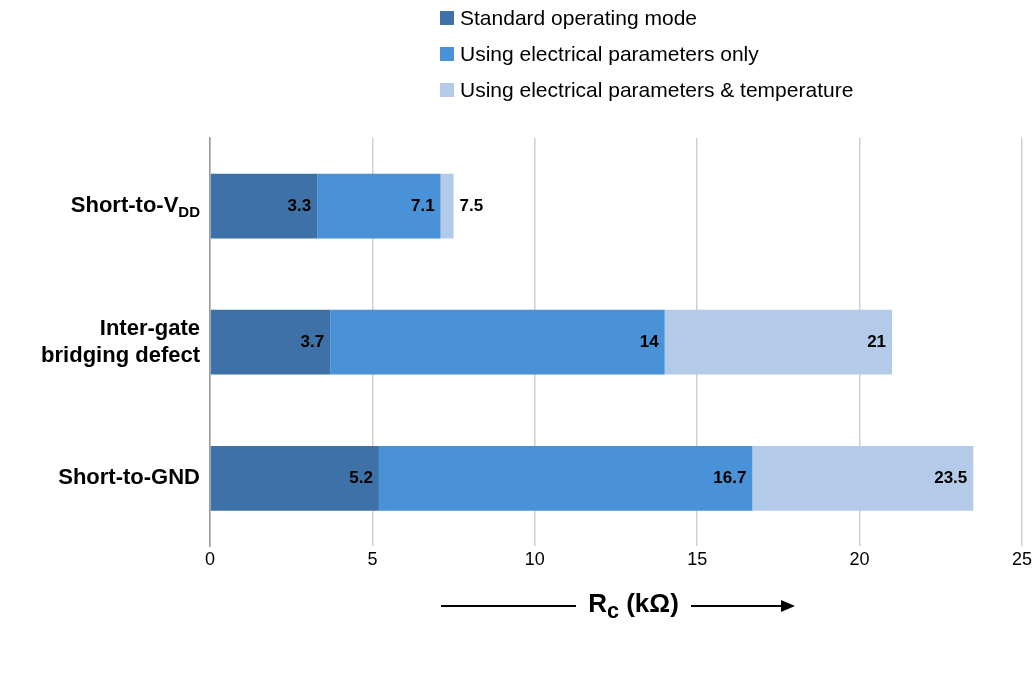  I want to click on data-label: 3.7, so click(312, 341).